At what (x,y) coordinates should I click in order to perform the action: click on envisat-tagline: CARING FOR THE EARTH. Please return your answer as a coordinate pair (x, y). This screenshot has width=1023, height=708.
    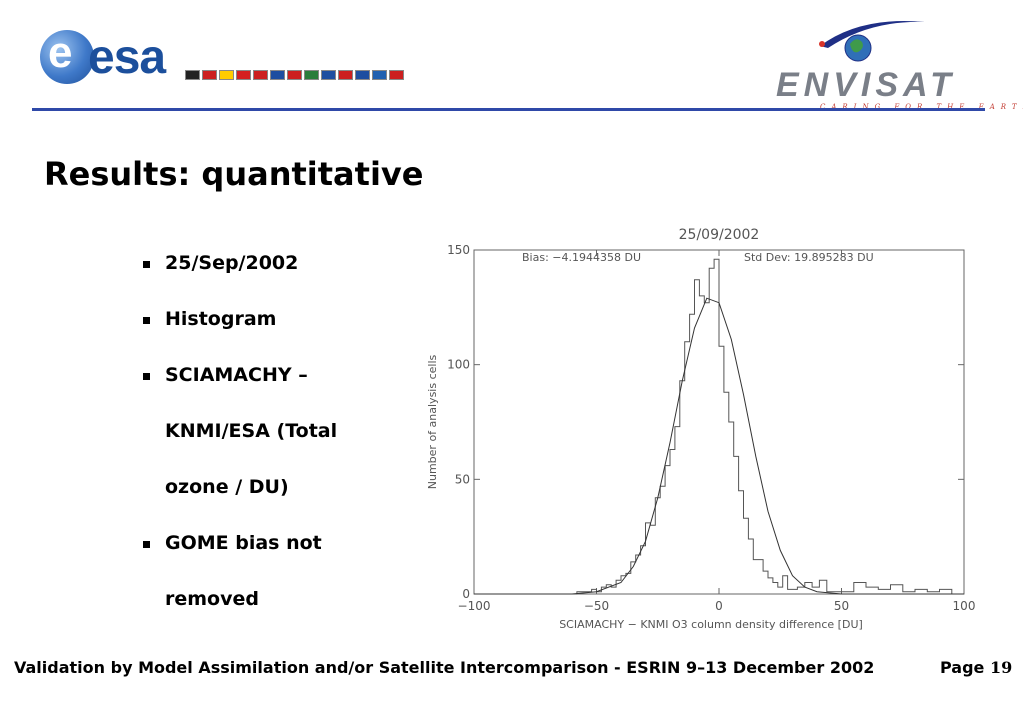
    Looking at the image, I should click on (921, 107).